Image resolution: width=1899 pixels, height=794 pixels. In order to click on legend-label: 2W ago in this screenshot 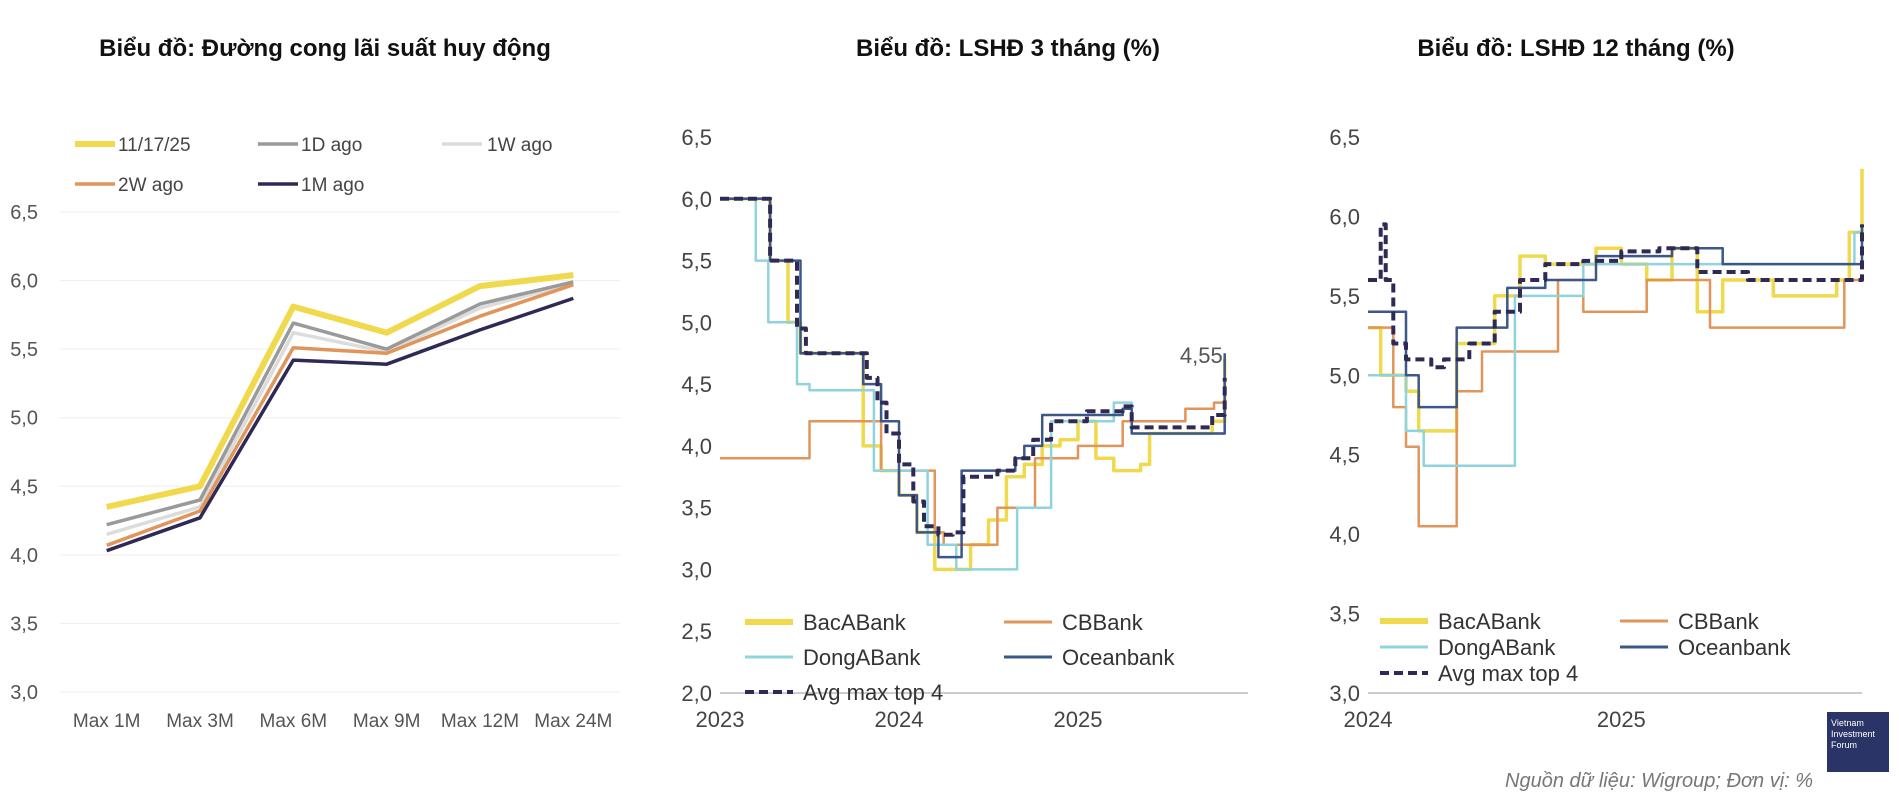, I will do `click(150, 185)`.